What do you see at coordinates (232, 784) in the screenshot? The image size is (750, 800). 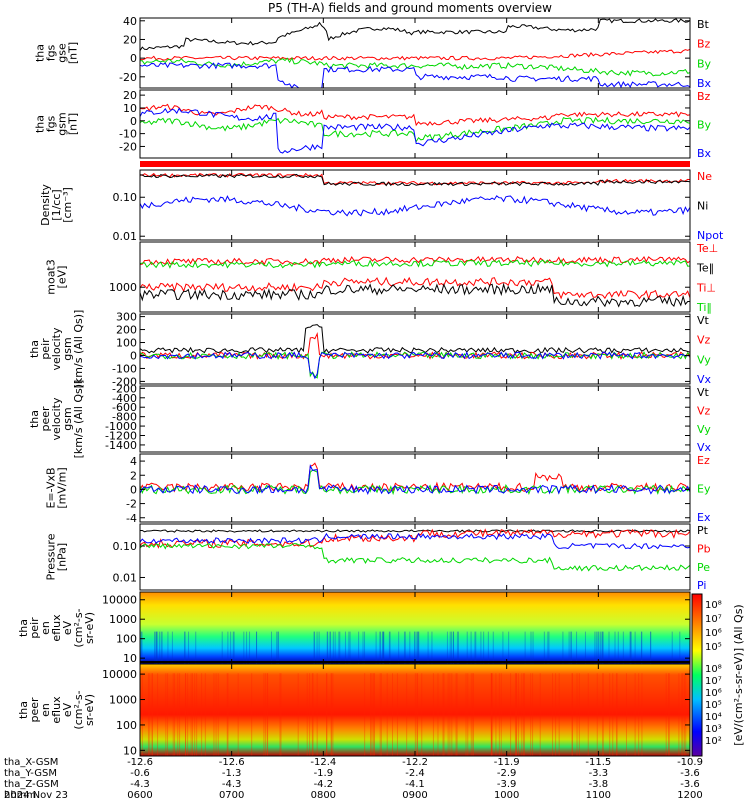 I see `ephemeris-value: -4.3` at bounding box center [232, 784].